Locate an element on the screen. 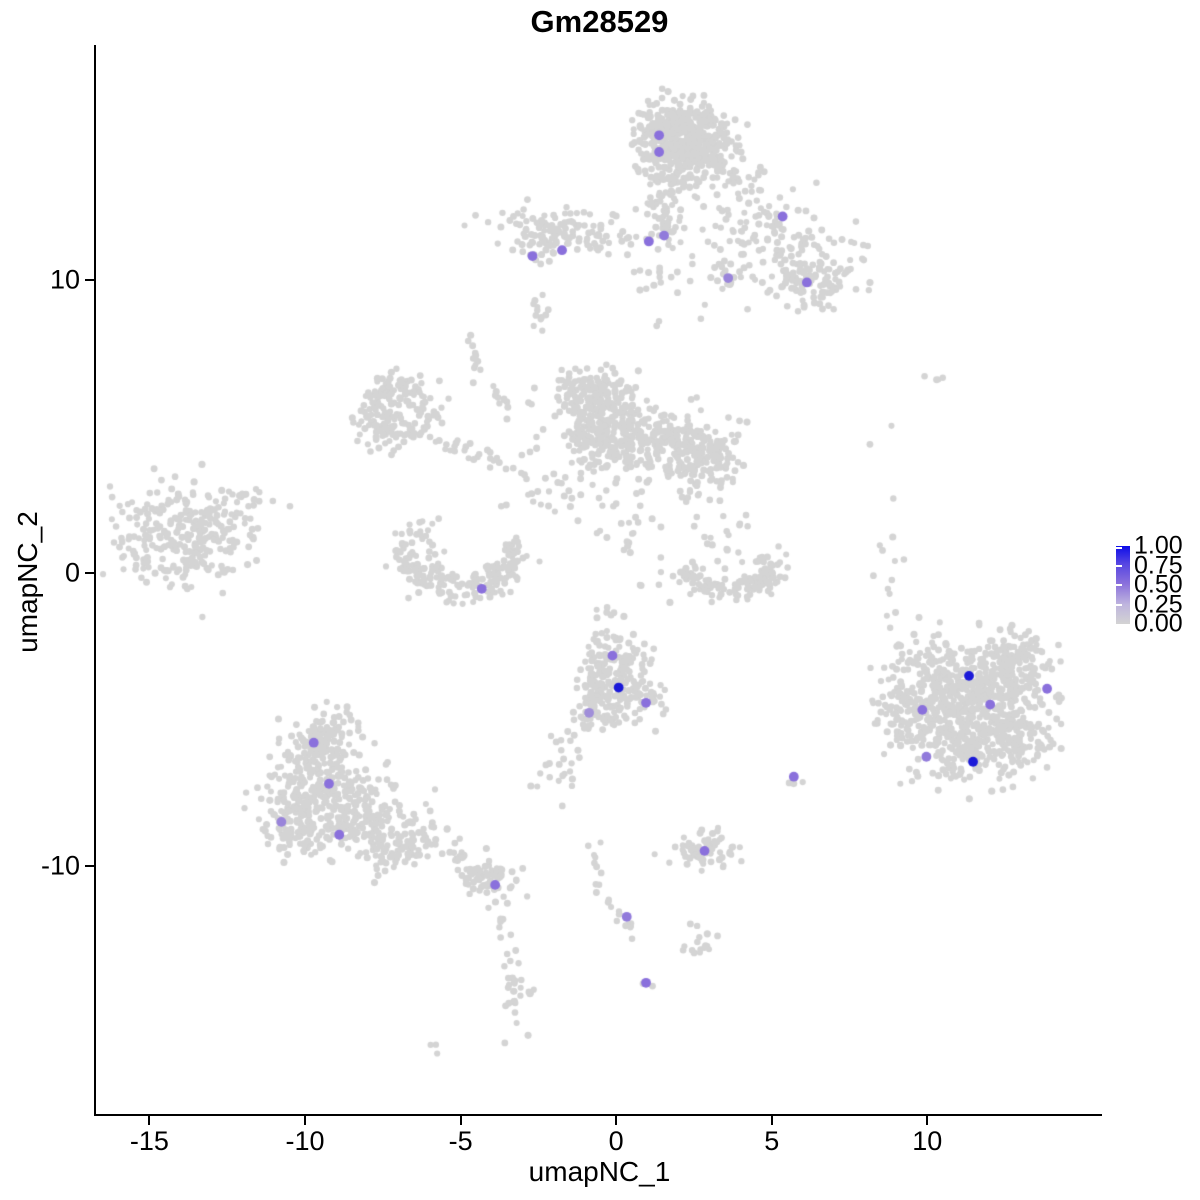 Image resolution: width=1200 pixels, height=1200 pixels. y-tick-label: -10 is located at coordinates (60, 865).